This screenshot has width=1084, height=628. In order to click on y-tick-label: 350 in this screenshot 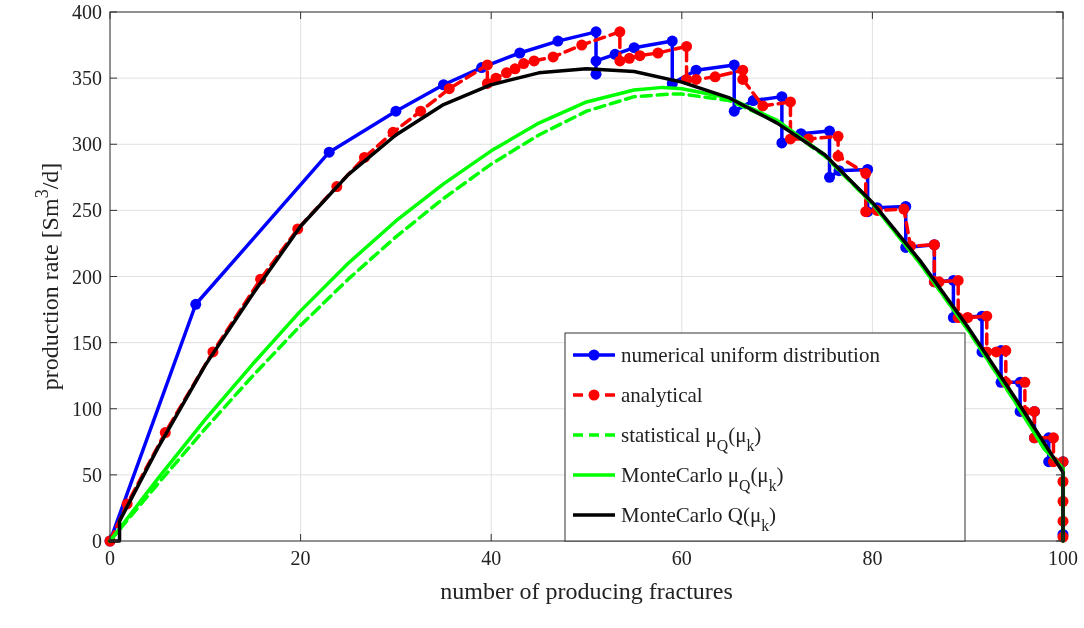, I will do `click(87, 78)`.